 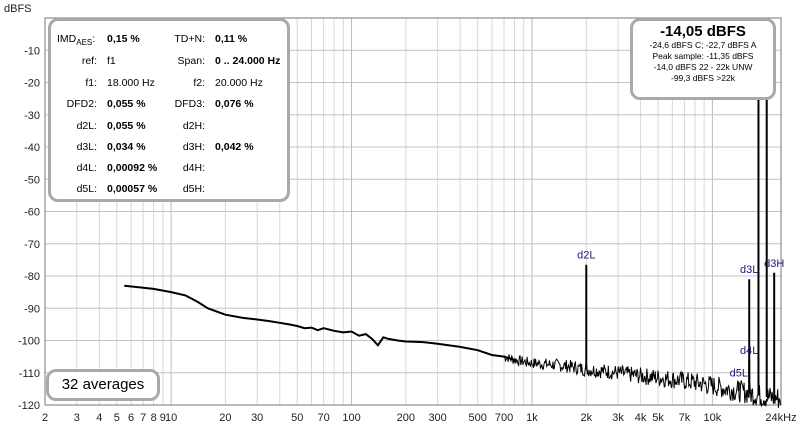 I want to click on d4l-value: 0,00092 %, so click(x=132, y=168).